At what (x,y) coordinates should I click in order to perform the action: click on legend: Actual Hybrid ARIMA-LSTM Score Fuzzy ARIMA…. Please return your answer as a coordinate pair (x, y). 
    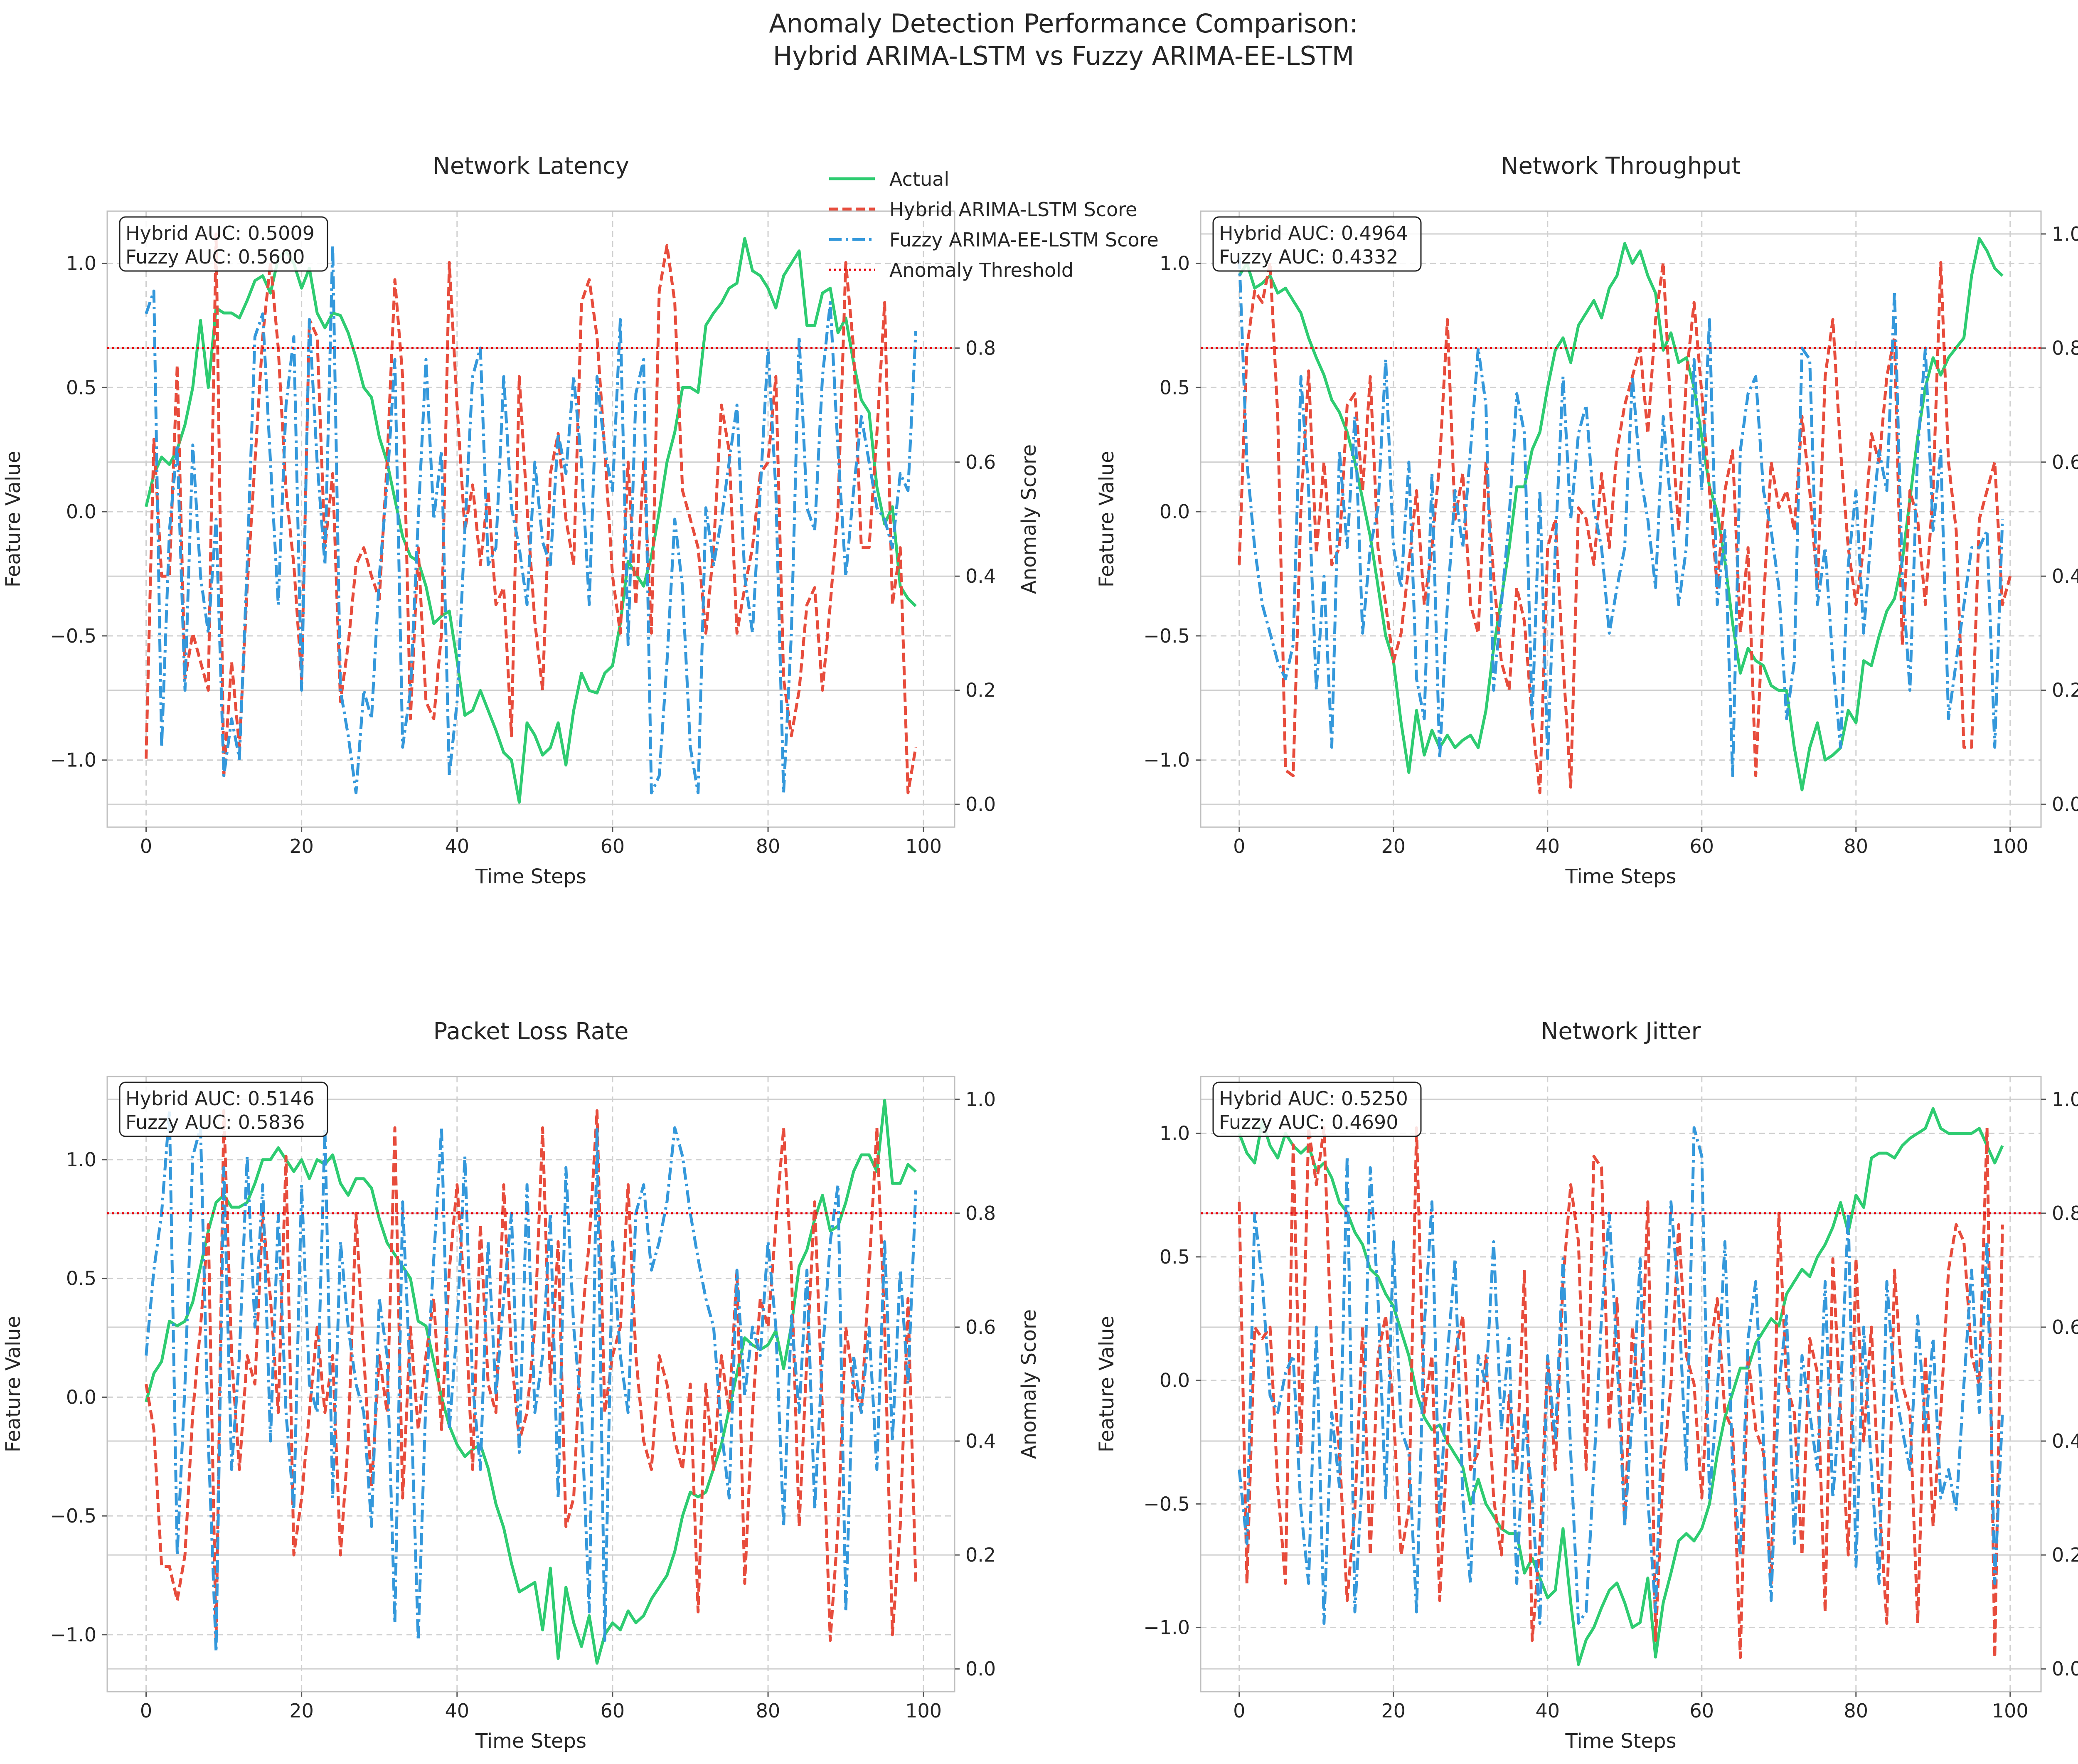
    Looking at the image, I should click on (994, 224).